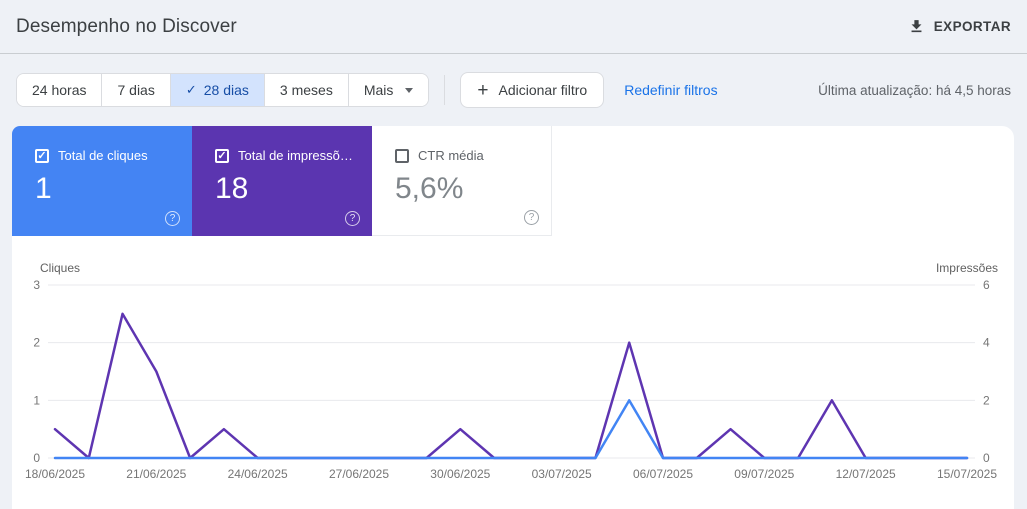  I want to click on left-axis-tick: 3, so click(36, 285).